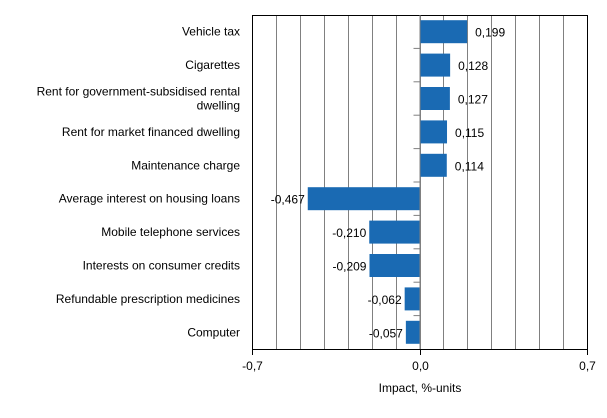 This screenshot has width=607, height=418. Describe the element at coordinates (385, 300) in the screenshot. I see `data-label: -0,062` at that location.